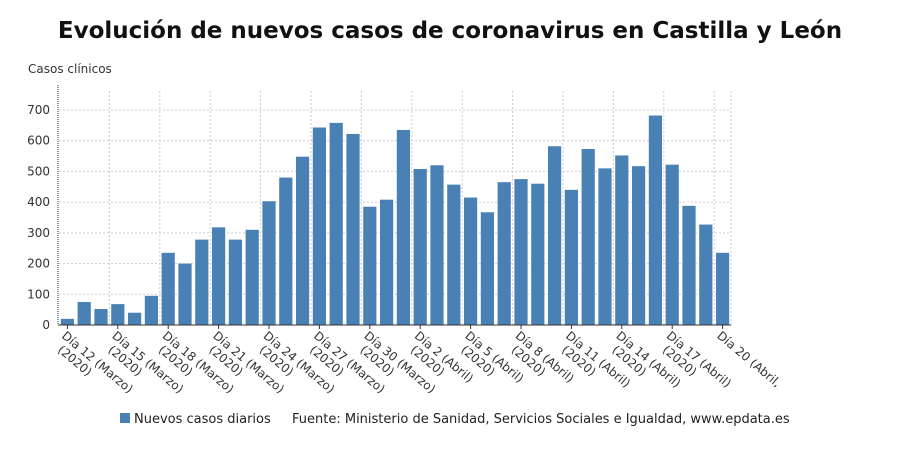 The width and height of the screenshot is (900, 475). What do you see at coordinates (46, 325) in the screenshot?
I see `y-tick-label: 0` at bounding box center [46, 325].